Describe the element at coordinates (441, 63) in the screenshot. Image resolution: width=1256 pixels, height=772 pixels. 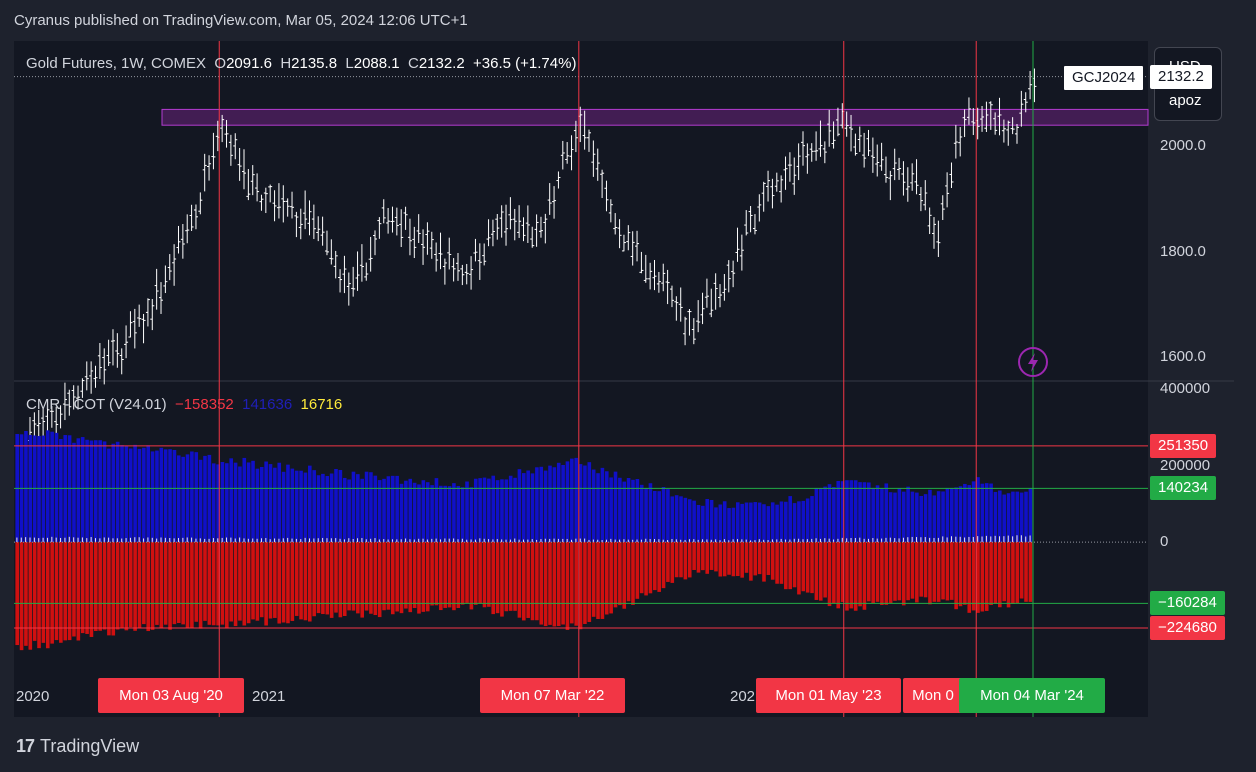
I see `close-value: 2132.2` at that location.